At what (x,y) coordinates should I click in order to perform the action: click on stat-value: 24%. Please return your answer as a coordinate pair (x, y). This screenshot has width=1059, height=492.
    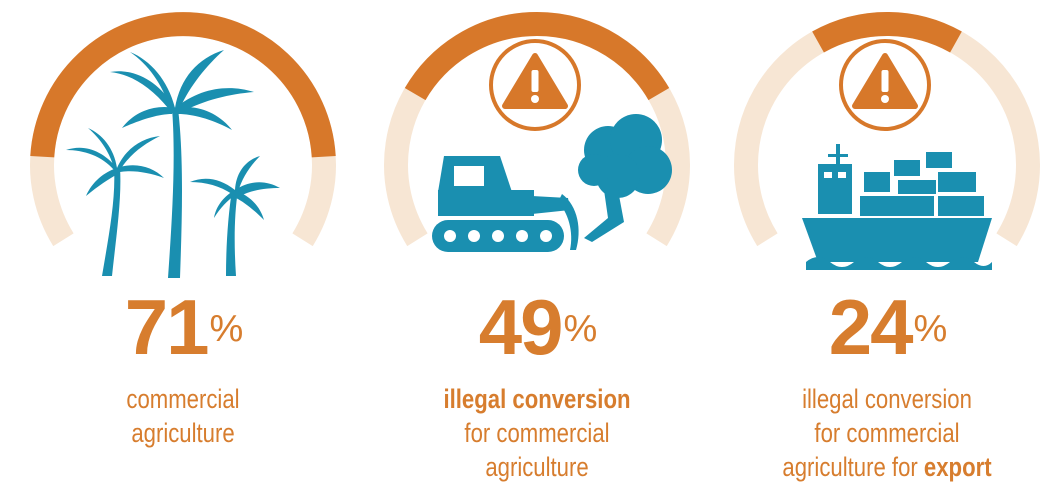
    Looking at the image, I should click on (887, 327).